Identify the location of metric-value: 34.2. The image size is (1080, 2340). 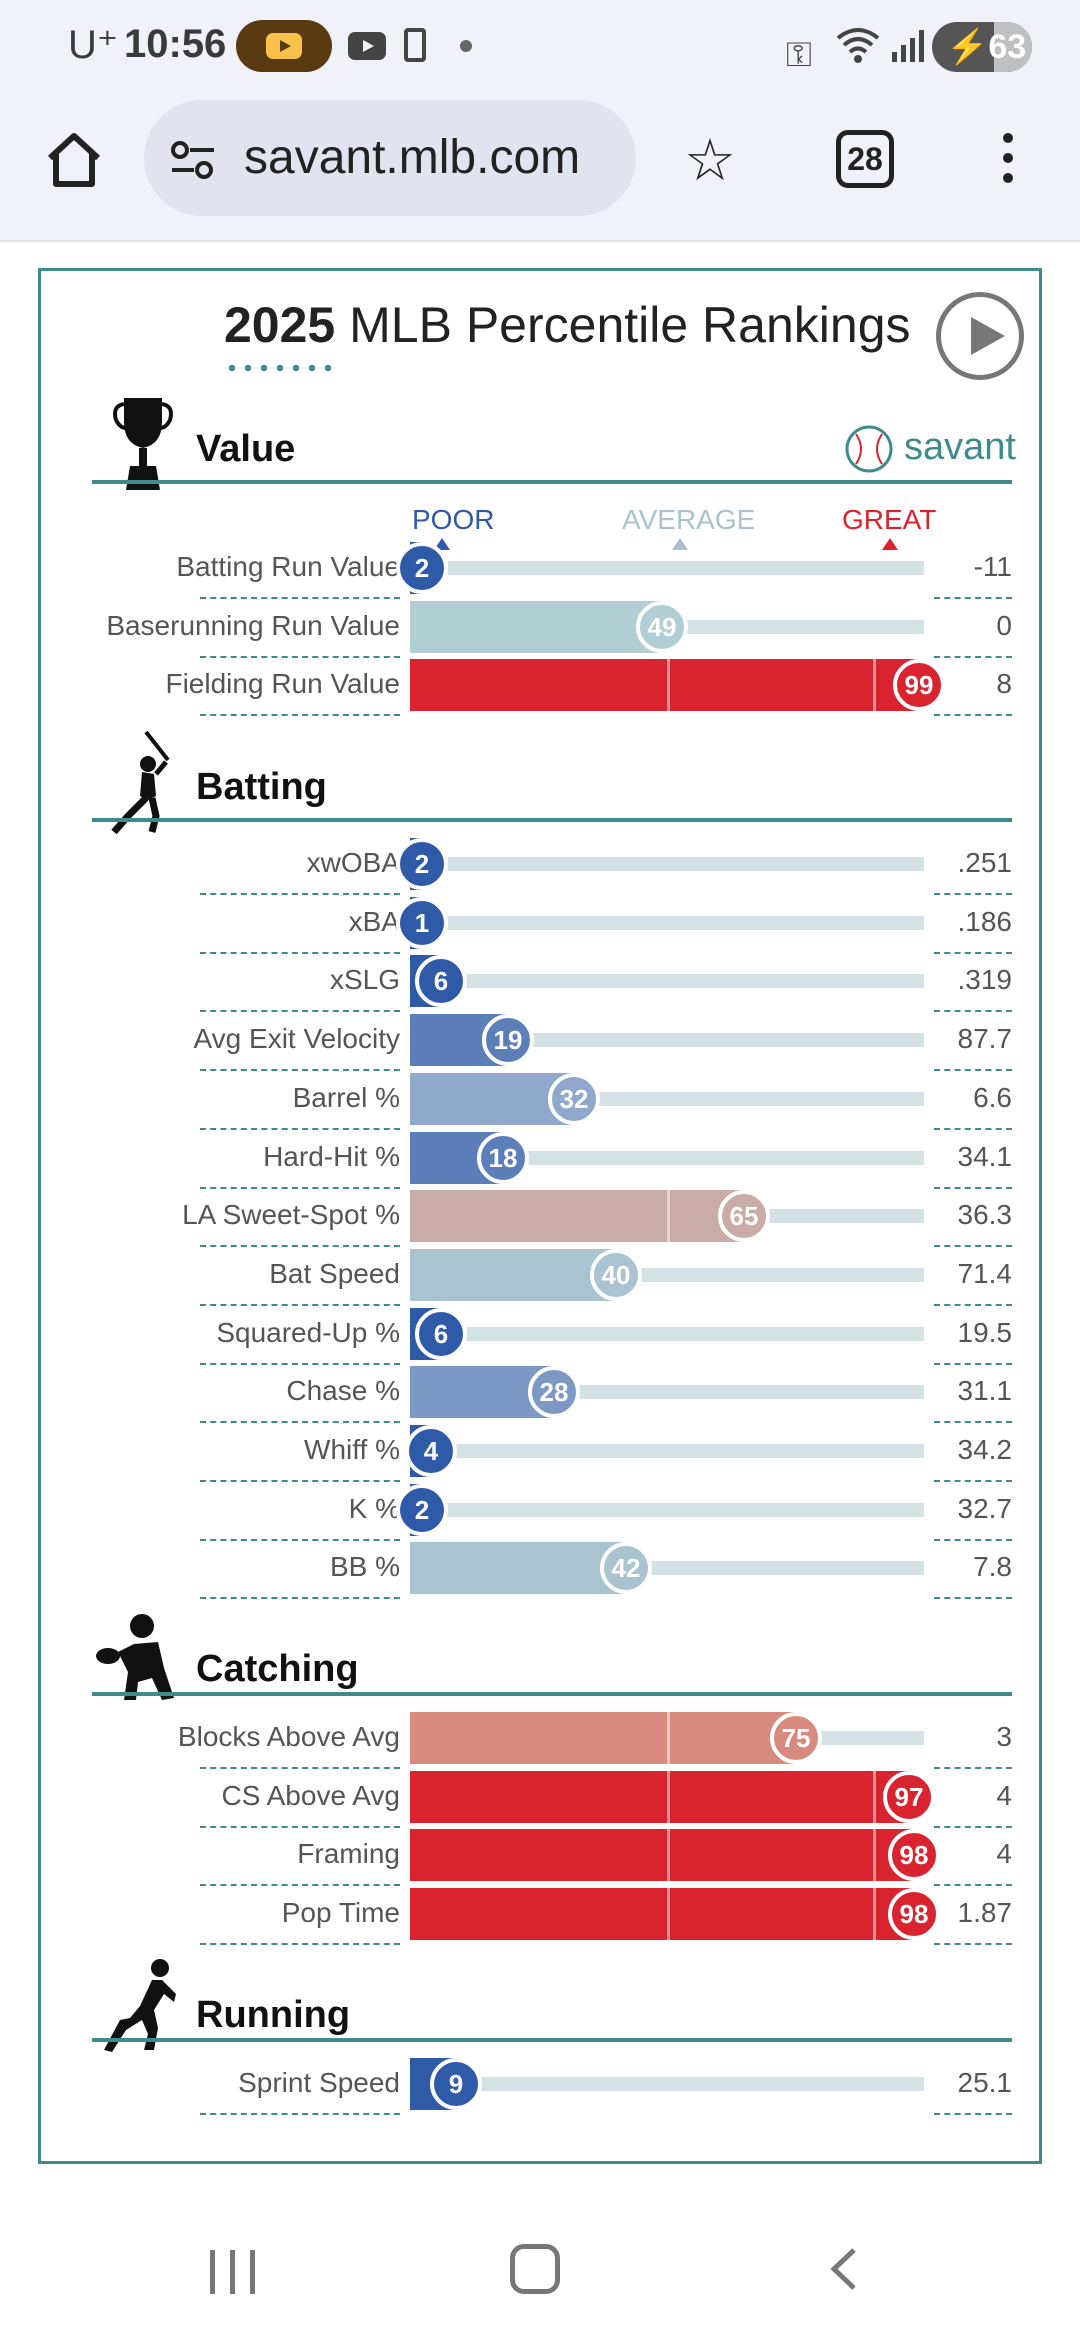
(985, 1449).